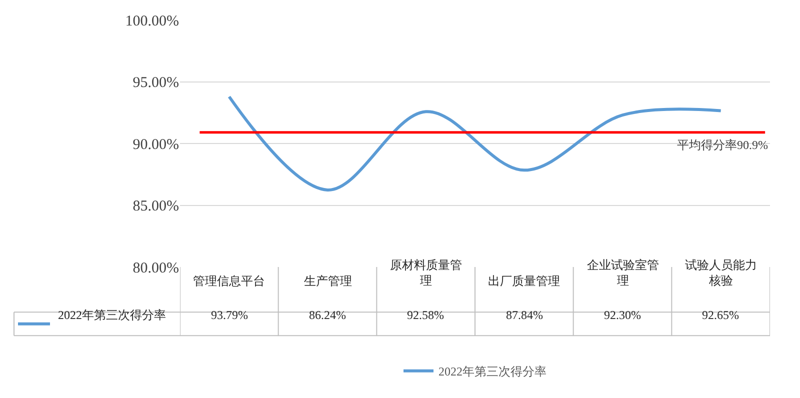 The height and width of the screenshot is (398, 800). Describe the element at coordinates (426, 273) in the screenshot. I see `x-tick-label: 原材料质量管理` at that location.